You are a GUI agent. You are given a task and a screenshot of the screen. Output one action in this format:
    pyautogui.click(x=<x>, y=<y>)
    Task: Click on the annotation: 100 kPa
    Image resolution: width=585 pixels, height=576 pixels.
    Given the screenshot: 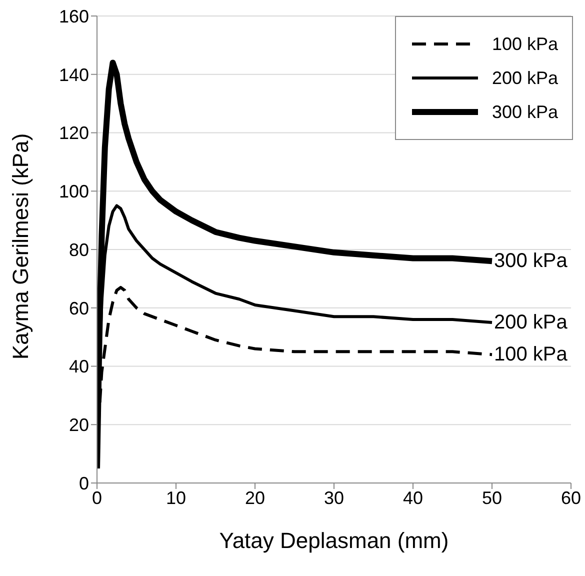 What is the action you would take?
    pyautogui.click(x=531, y=355)
    